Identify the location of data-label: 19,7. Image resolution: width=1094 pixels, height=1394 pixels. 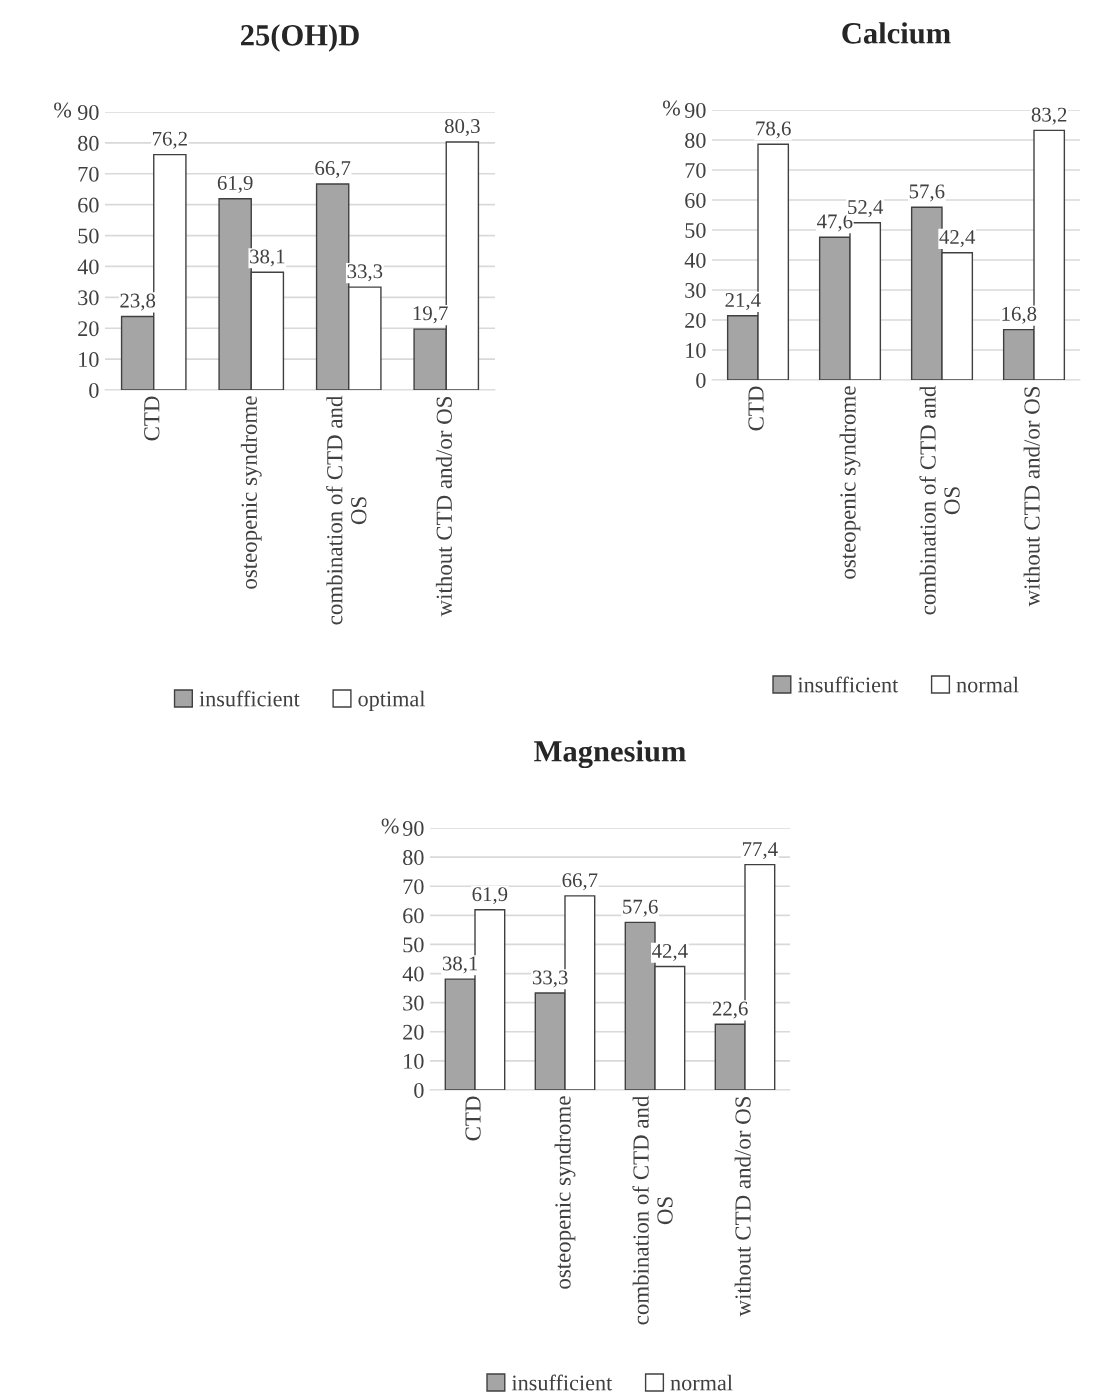
(430, 315).